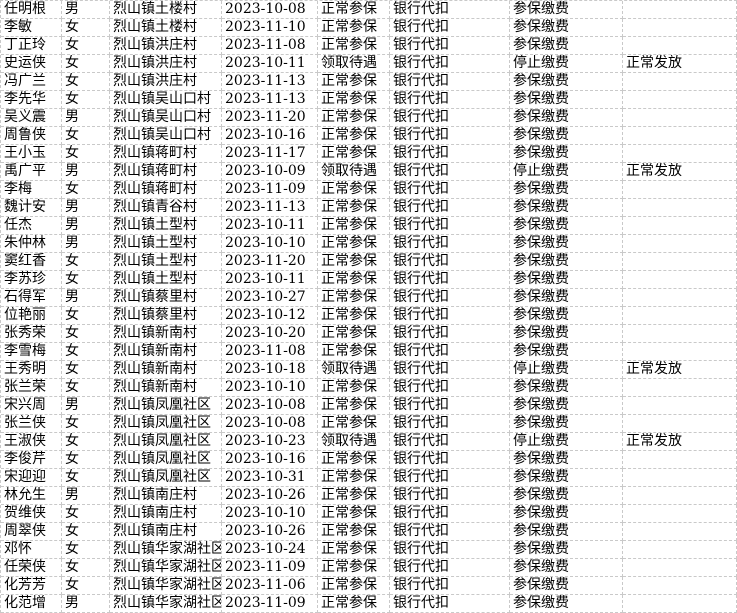 The image size is (737, 613). Describe the element at coordinates (31, 334) in the screenshot. I see `cell-name: 张秀荣` at that location.